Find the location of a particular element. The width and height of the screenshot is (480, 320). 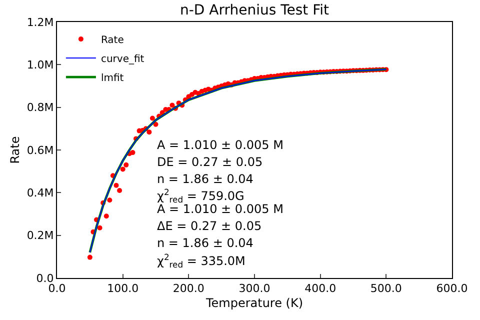

y-tick-label: 0.4M is located at coordinates (40, 193).